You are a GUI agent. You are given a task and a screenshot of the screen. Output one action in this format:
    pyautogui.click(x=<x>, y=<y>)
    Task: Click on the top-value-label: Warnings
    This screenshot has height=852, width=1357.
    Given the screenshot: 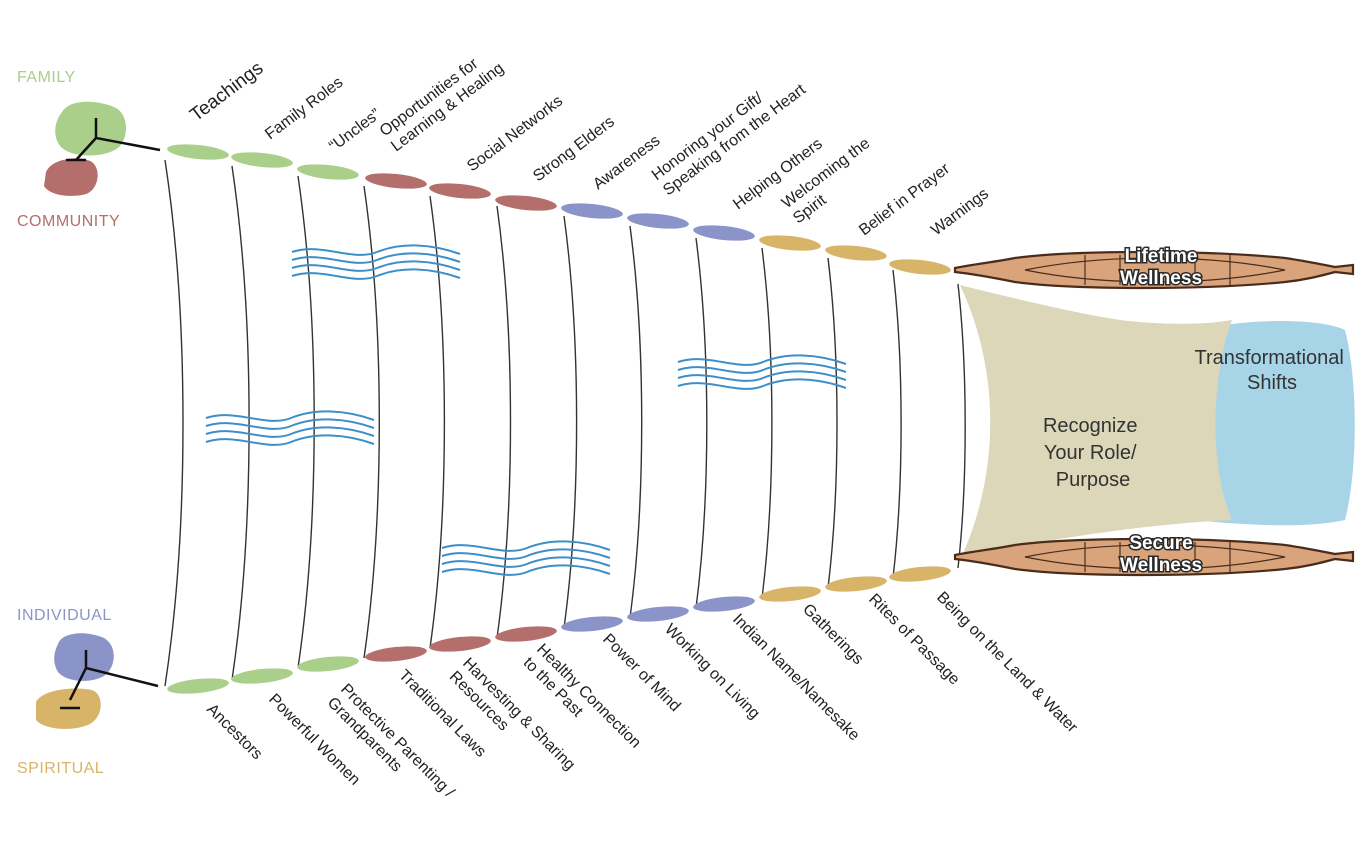 What is the action you would take?
    pyautogui.click(x=960, y=212)
    